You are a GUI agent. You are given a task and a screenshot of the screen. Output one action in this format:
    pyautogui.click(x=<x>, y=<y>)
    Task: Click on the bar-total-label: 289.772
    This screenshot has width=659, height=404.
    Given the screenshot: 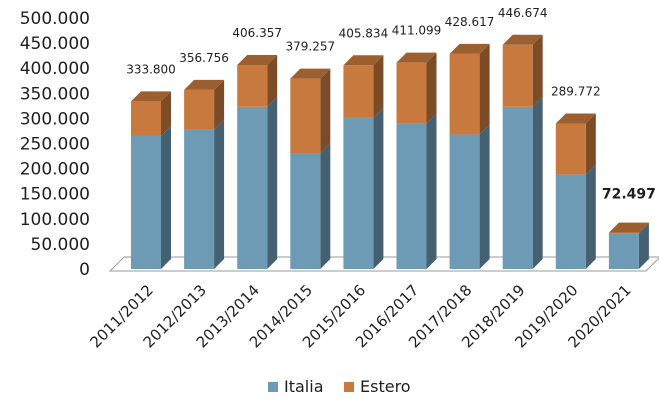 What is the action you would take?
    pyautogui.click(x=576, y=92)
    